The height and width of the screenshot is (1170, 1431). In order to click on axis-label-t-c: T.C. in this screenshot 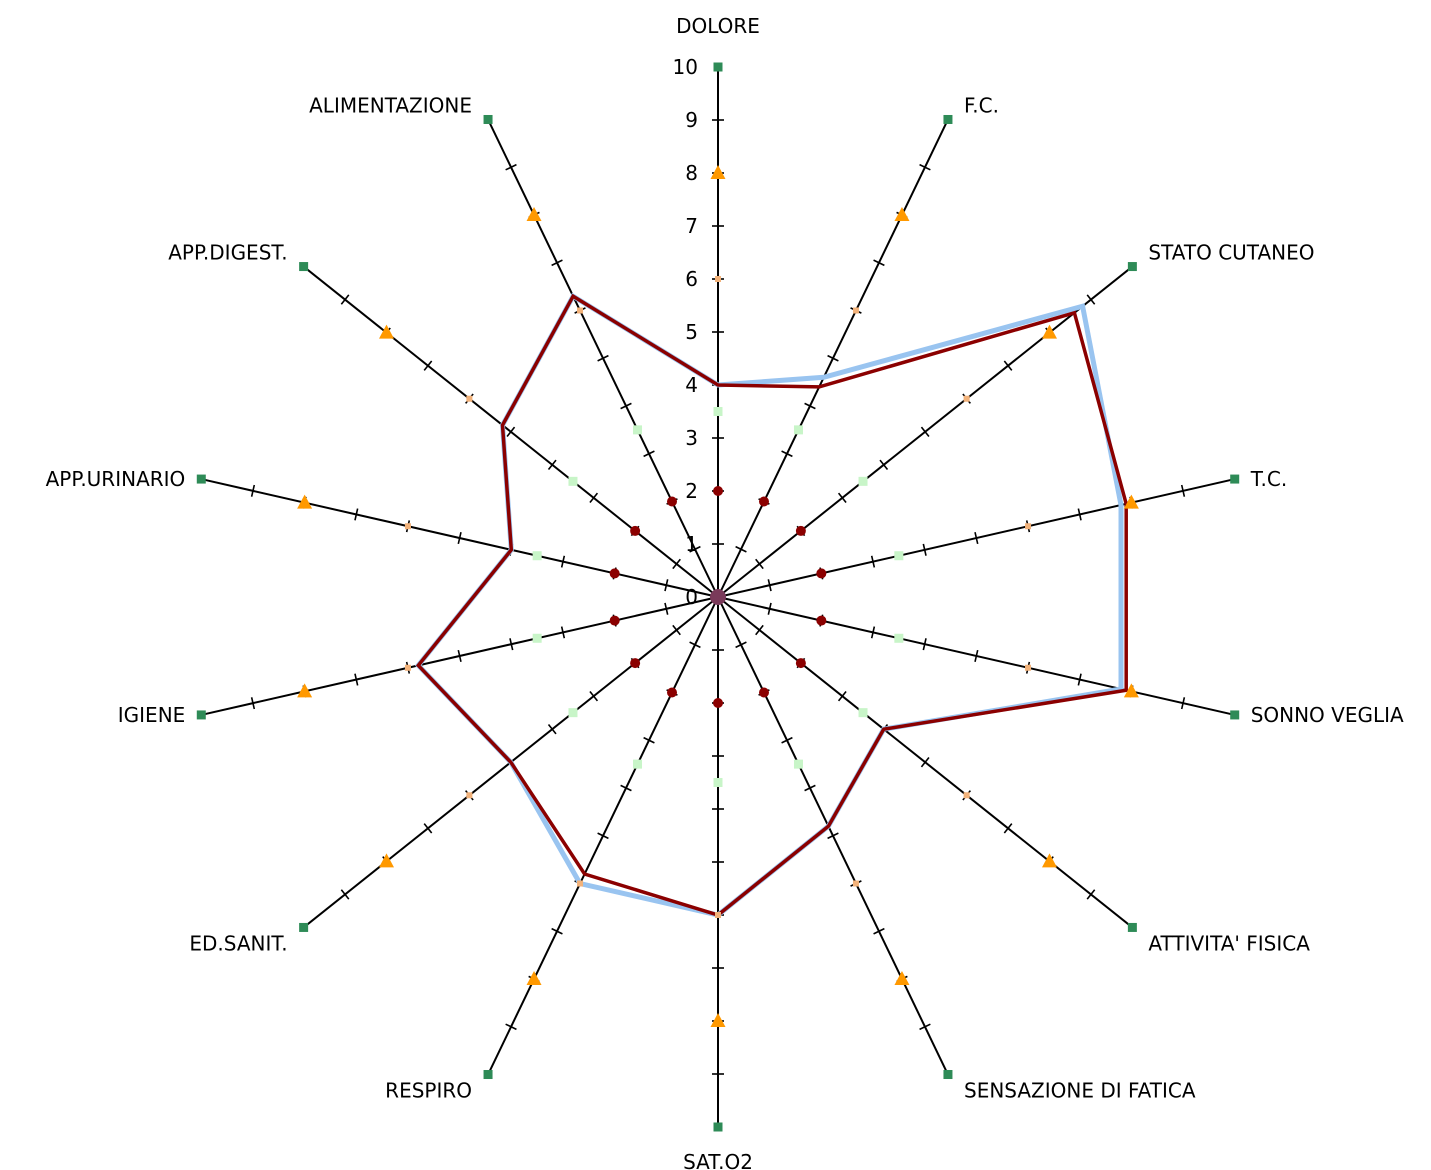, I will do `click(1269, 479)`.